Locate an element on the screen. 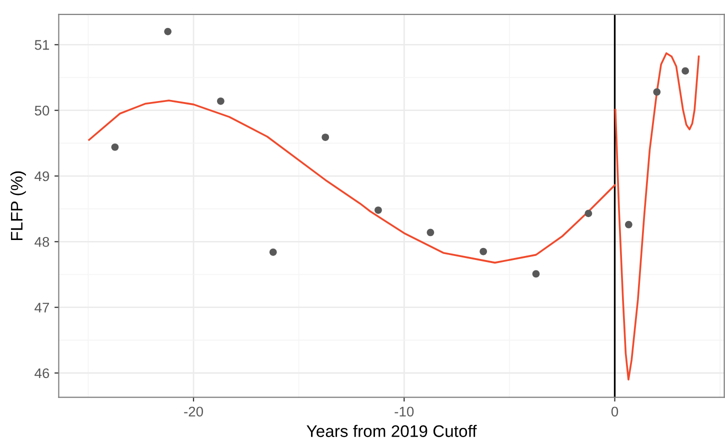 This screenshot has width=725, height=439. y-tick-label: 49 is located at coordinates (42, 176).